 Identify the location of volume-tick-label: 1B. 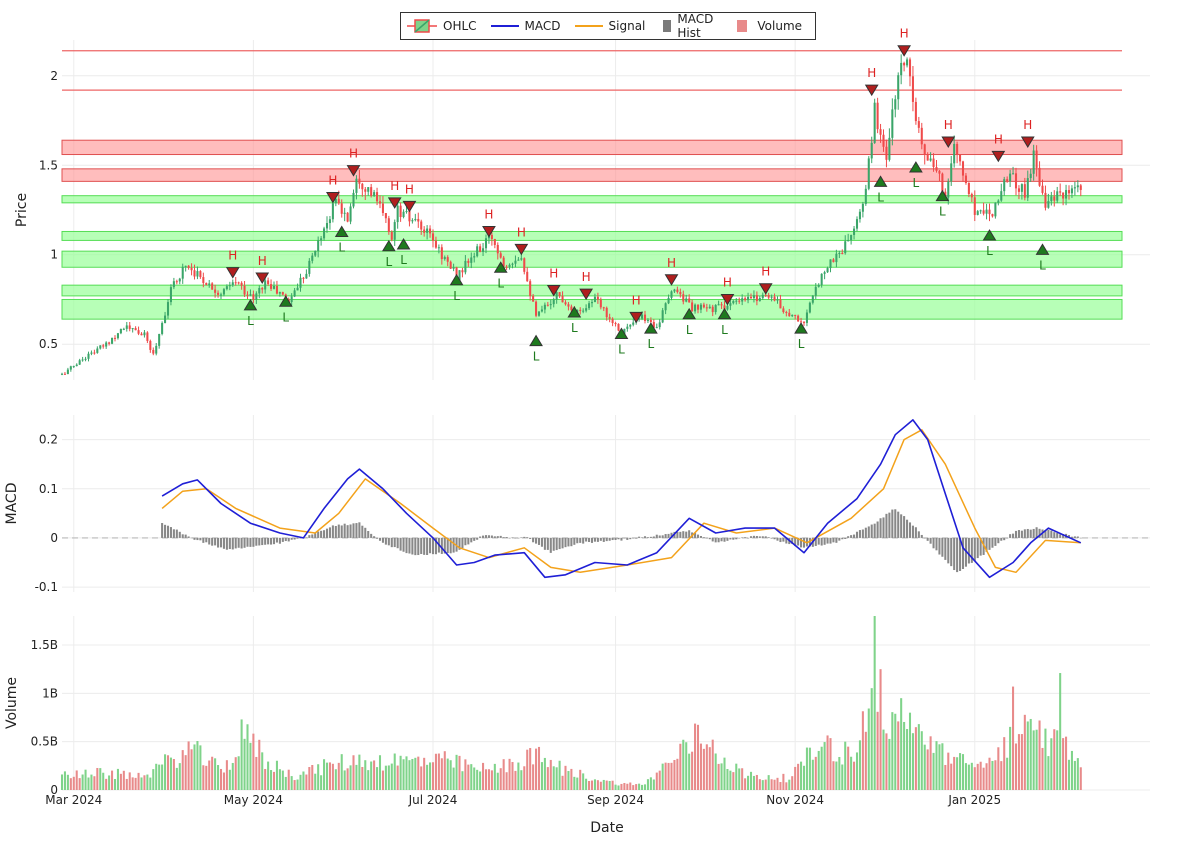
(50, 693).